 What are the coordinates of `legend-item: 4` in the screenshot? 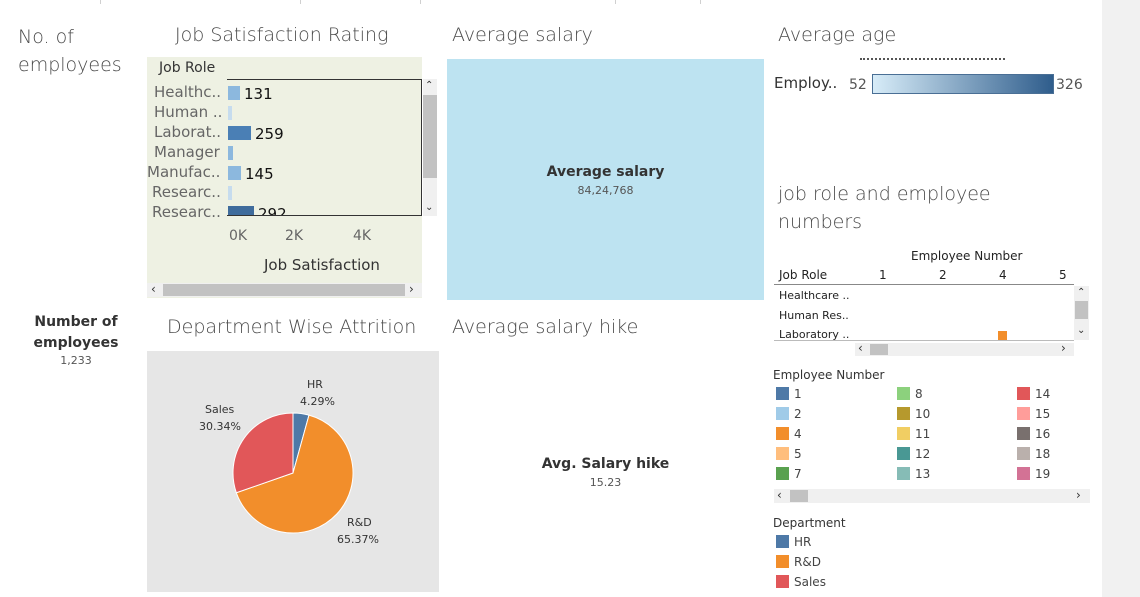 It's located at (789, 434).